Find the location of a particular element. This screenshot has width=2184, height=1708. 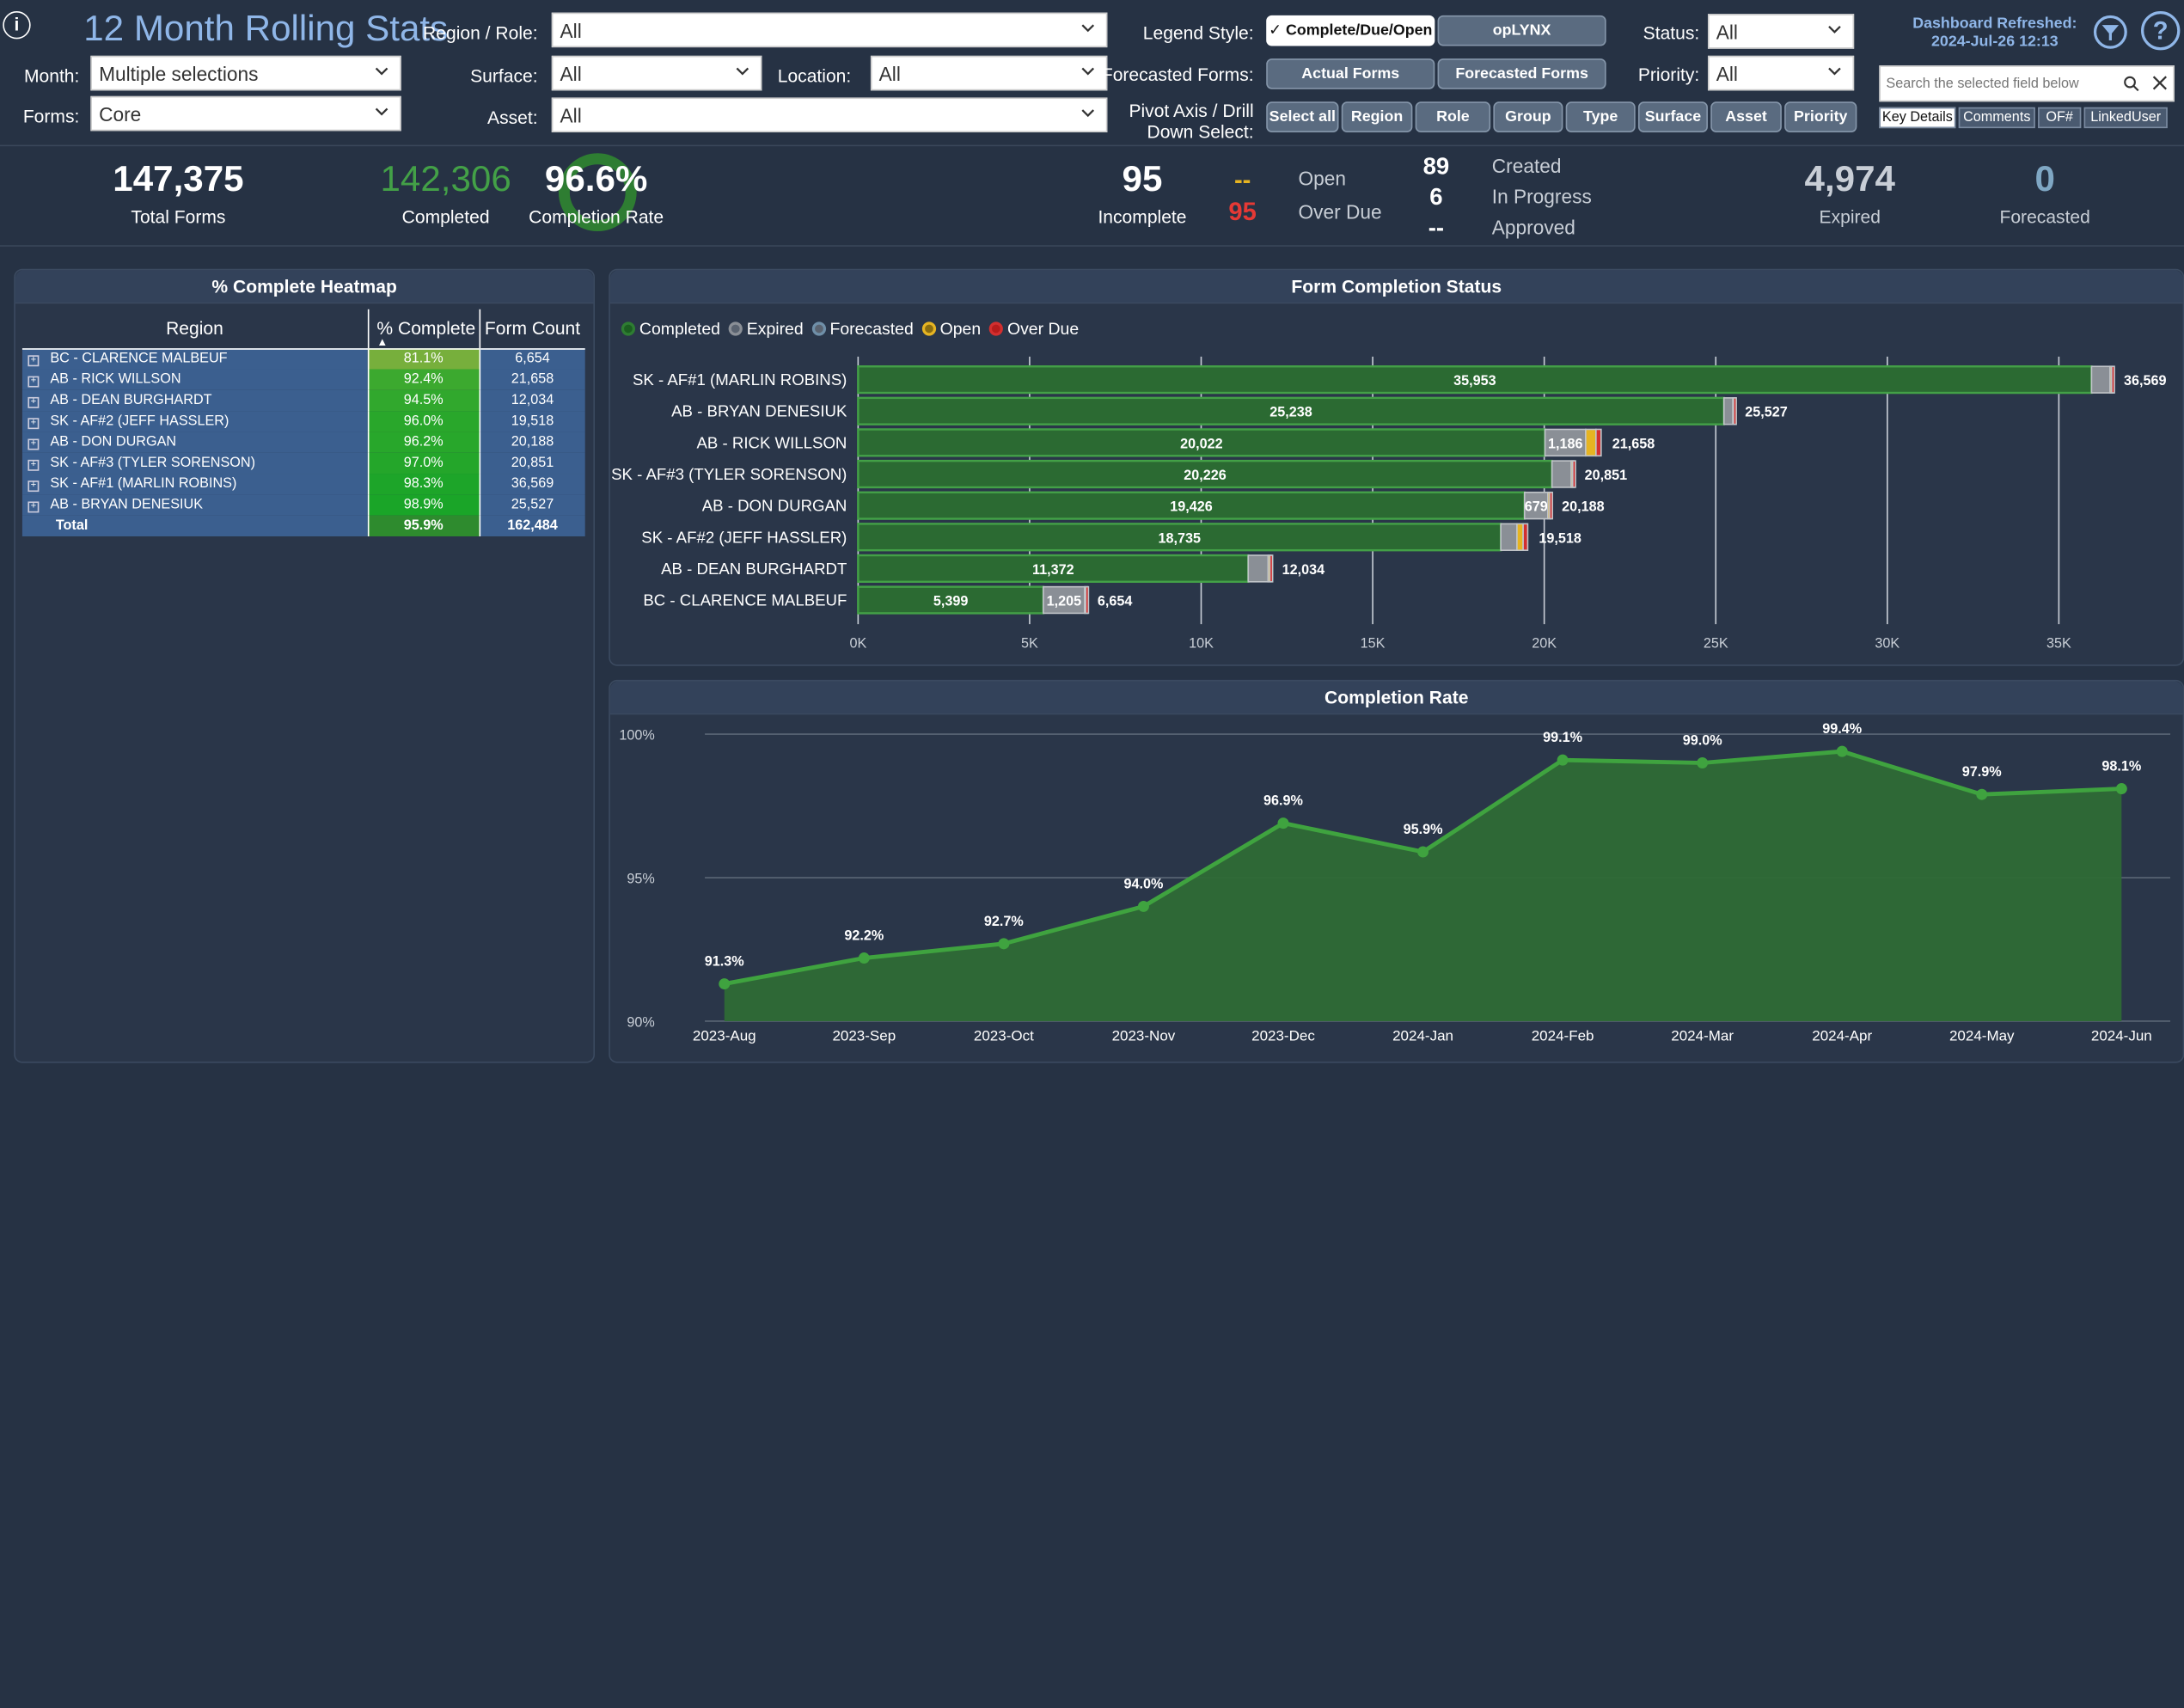

legend-item-over-due: Over Due is located at coordinates (1033, 329).